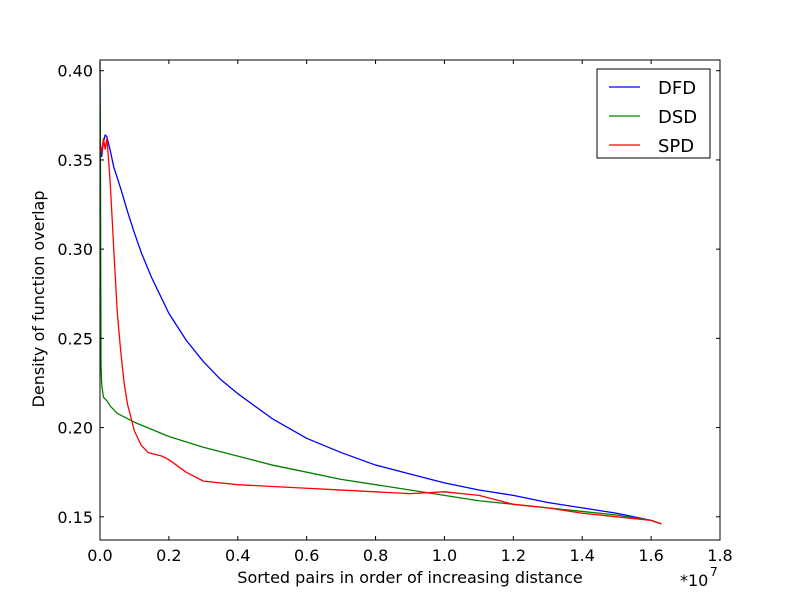 The width and height of the screenshot is (800, 600). What do you see at coordinates (75, 249) in the screenshot?
I see `y-tick-label: 0.30` at bounding box center [75, 249].